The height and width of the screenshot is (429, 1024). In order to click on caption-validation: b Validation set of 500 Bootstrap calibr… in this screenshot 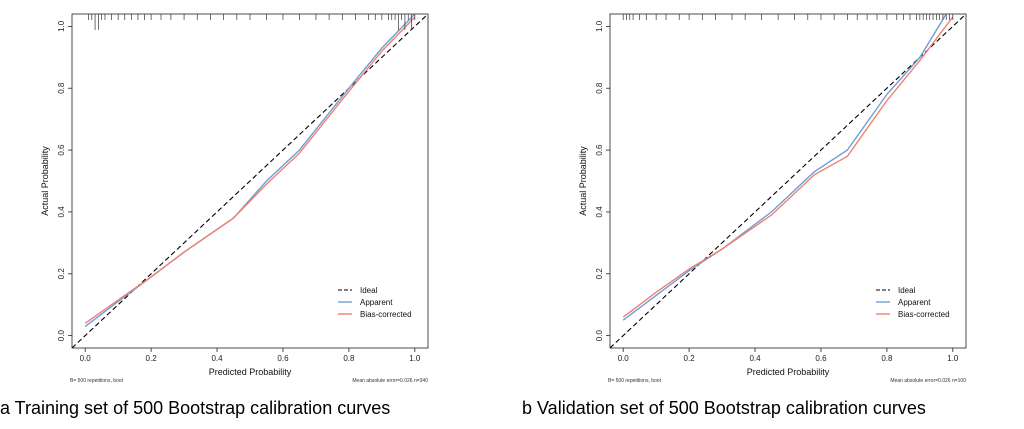, I will do `click(724, 408)`.